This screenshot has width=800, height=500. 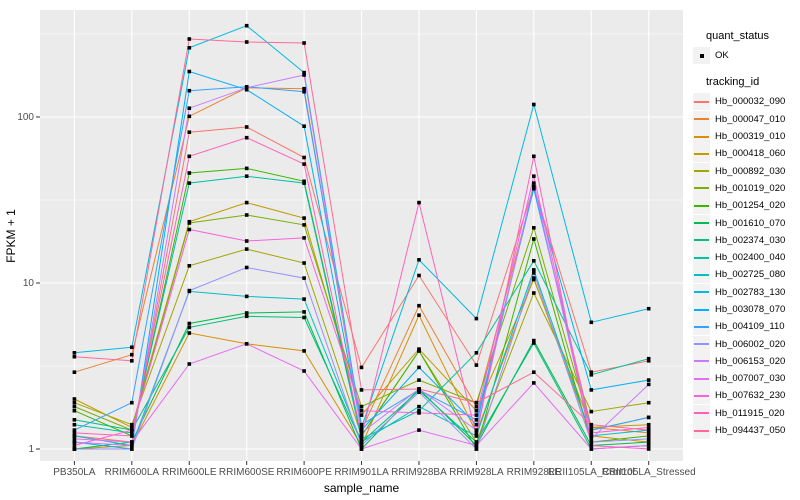 What do you see at coordinates (750, 344) in the screenshot?
I see `legend-item-label: Hb_006002_020` at bounding box center [750, 344].